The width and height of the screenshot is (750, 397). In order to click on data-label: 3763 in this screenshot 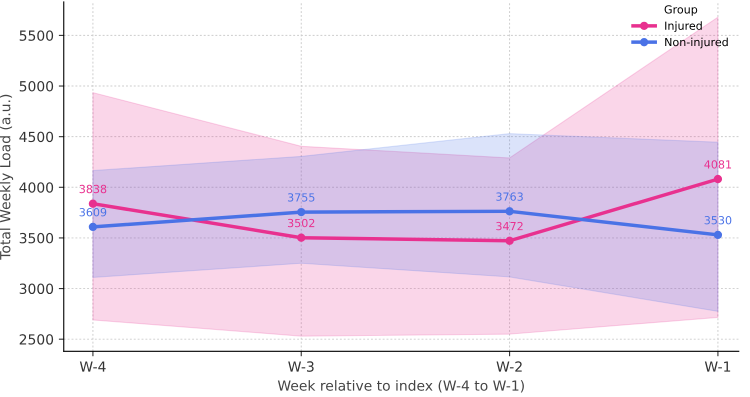, I will do `click(509, 196)`.